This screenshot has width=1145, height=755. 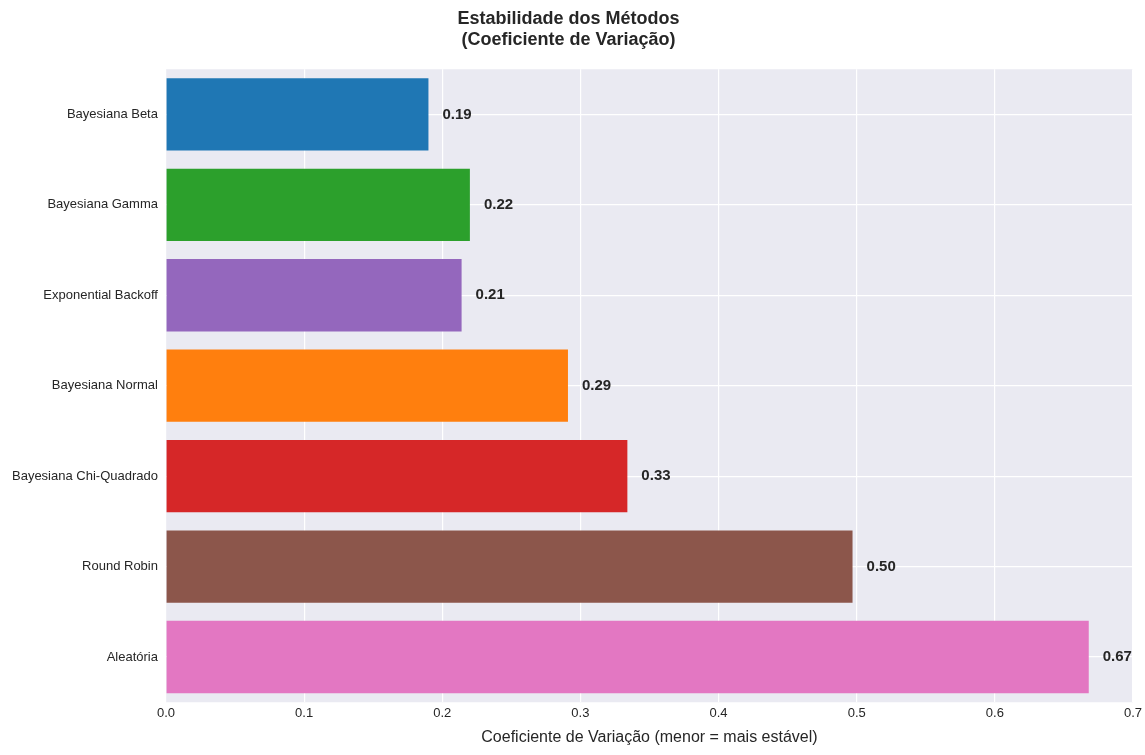 What do you see at coordinates (596, 384) in the screenshot?
I see `data-label: 0.29` at bounding box center [596, 384].